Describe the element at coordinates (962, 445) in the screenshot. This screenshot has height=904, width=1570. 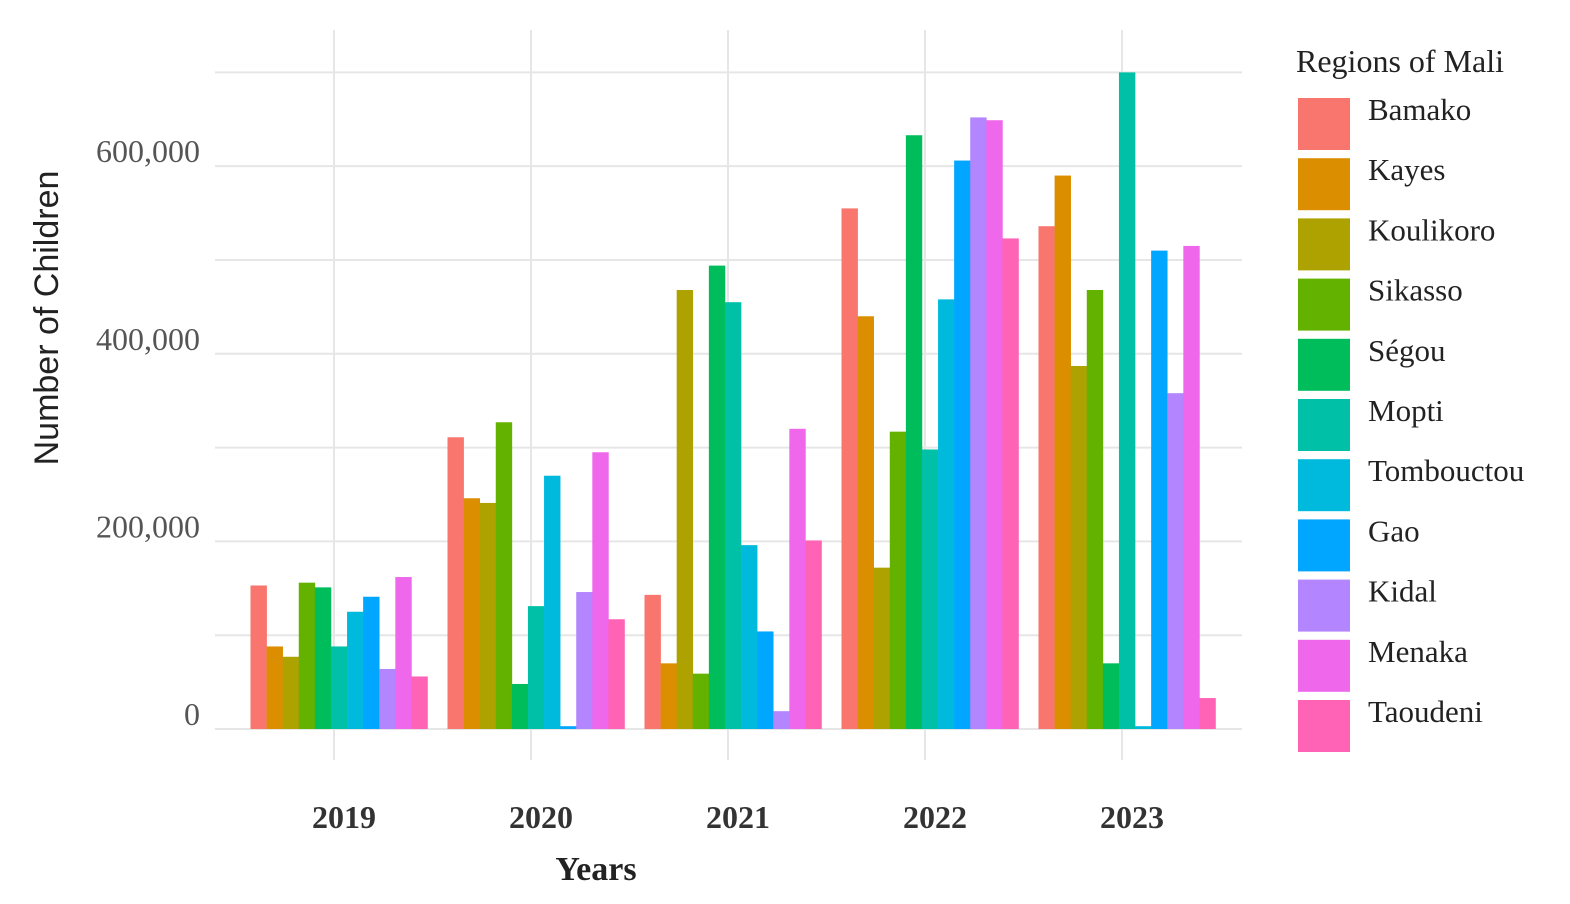
I see `bar-gao-2022` at that location.